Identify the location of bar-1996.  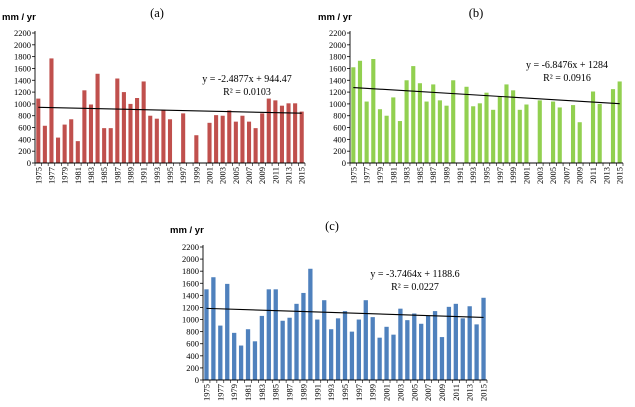
(352, 355).